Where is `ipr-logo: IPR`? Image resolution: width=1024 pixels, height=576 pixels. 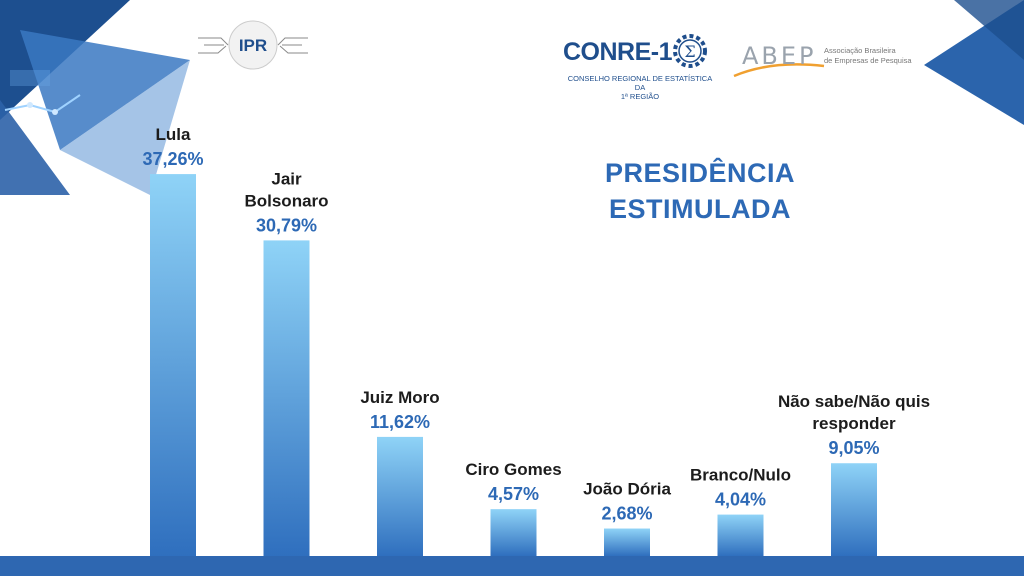
ipr-logo: IPR is located at coordinates (253, 47).